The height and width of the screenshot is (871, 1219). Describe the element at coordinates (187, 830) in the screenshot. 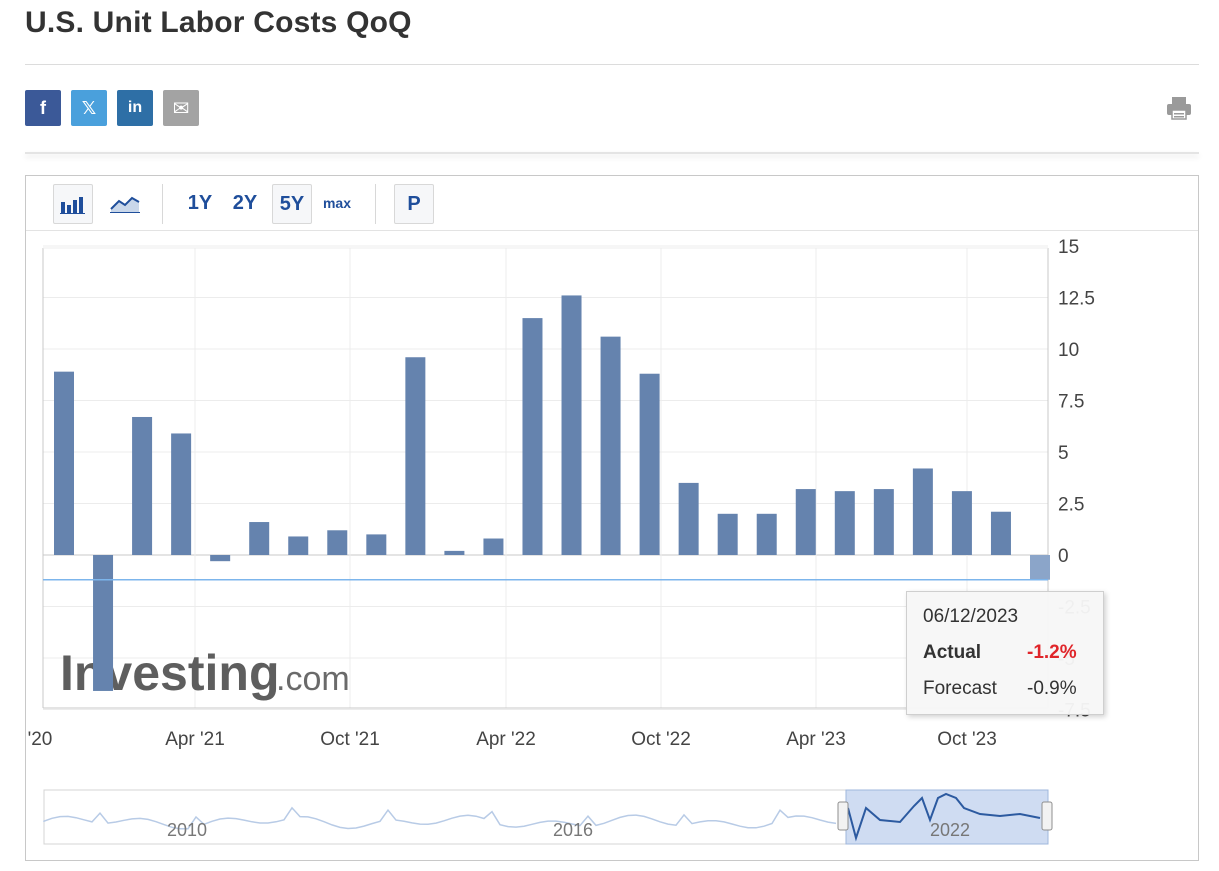

I see `navigator-year-label: 2010` at that location.